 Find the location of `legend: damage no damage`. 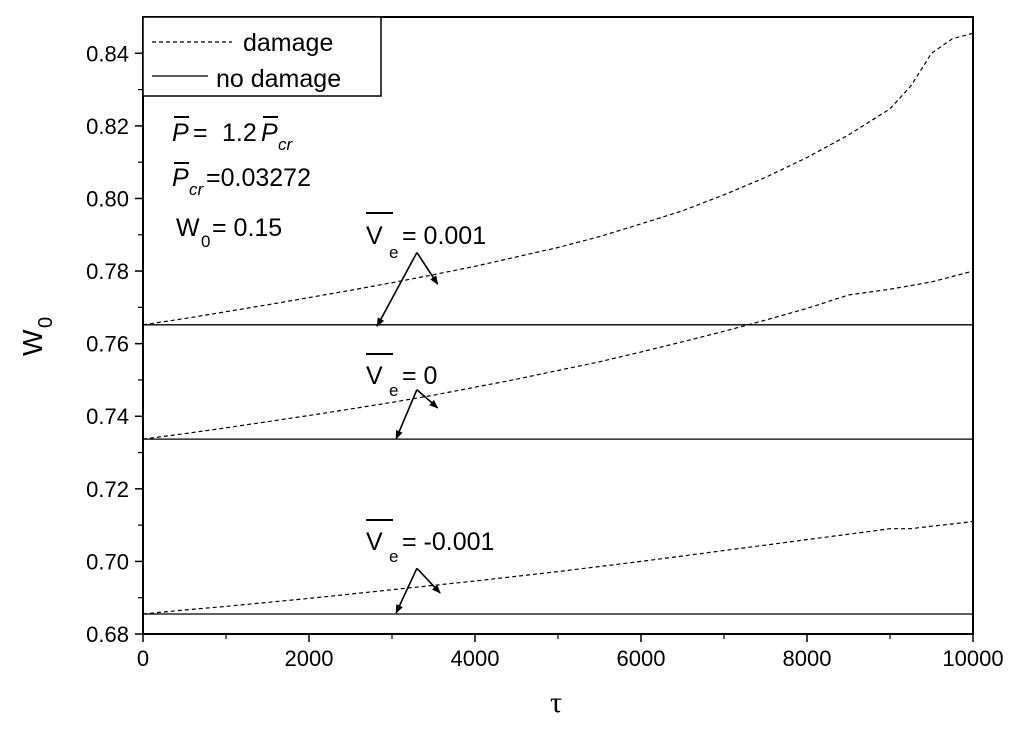

legend: damage no damage is located at coordinates (262, 56).